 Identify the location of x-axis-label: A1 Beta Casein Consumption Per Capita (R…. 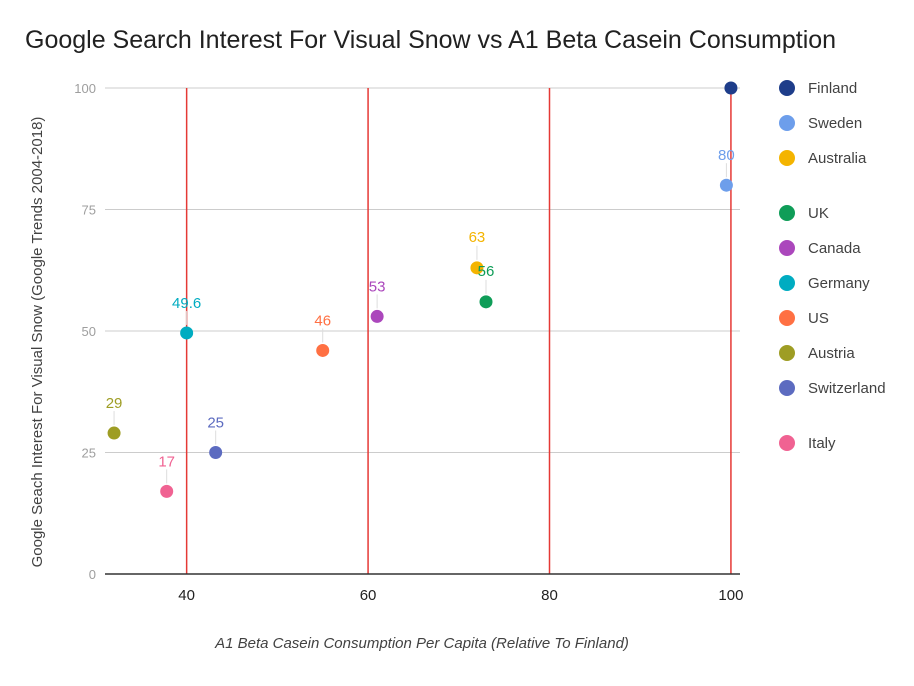
(421, 643).